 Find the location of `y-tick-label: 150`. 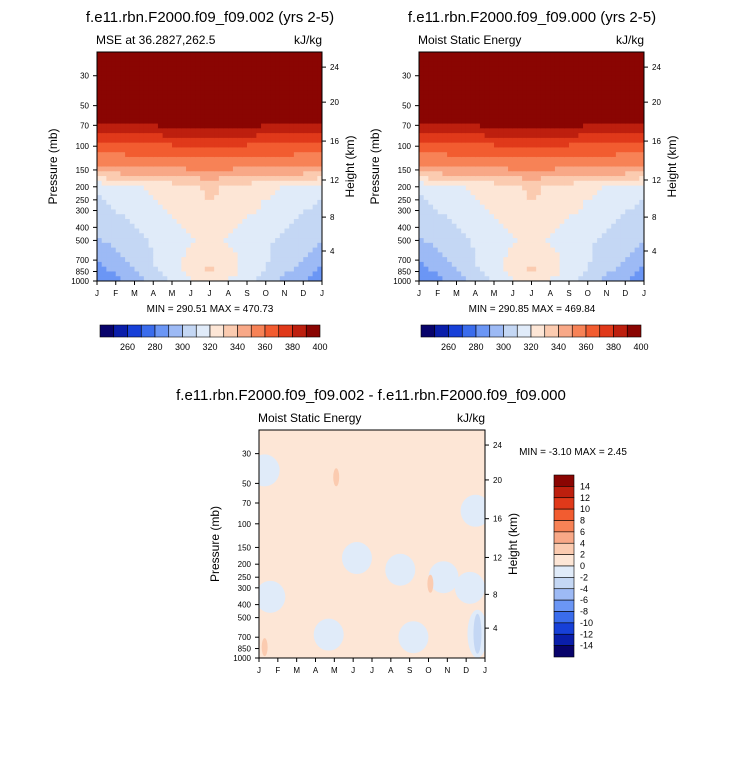

y-tick-label: 150 is located at coordinates (245, 547).